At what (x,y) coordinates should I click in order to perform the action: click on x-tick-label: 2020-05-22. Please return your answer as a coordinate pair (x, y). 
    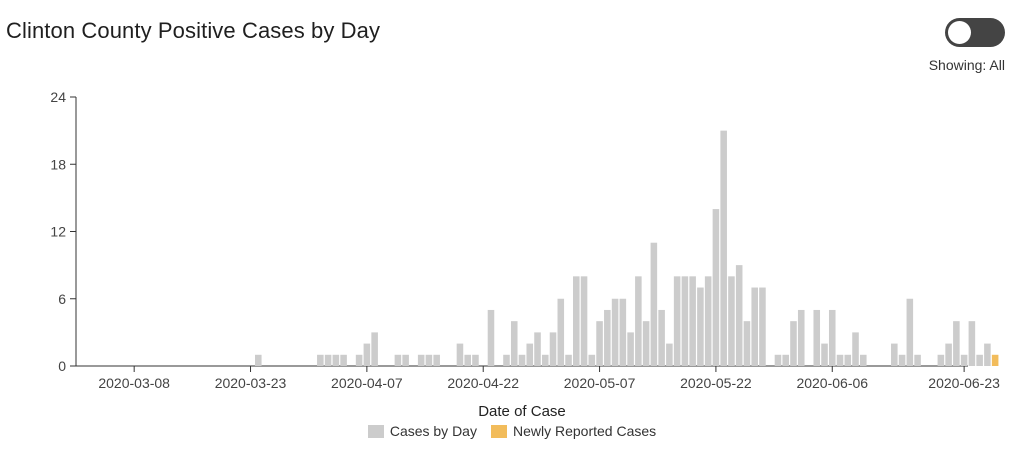
    Looking at the image, I should click on (716, 383).